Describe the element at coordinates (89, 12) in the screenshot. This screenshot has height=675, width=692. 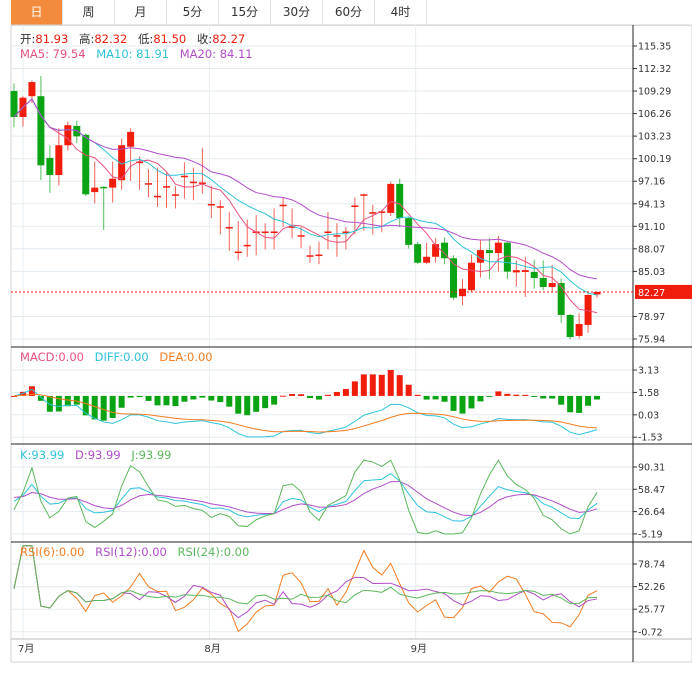
I see `tab-week: 周` at that location.